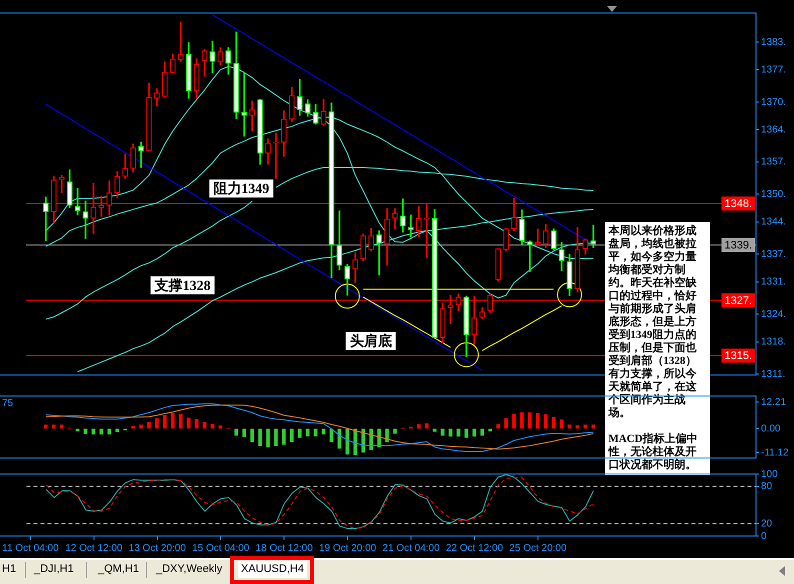 The image size is (794, 584). I want to click on y-tick-label: 1331., so click(773, 282).